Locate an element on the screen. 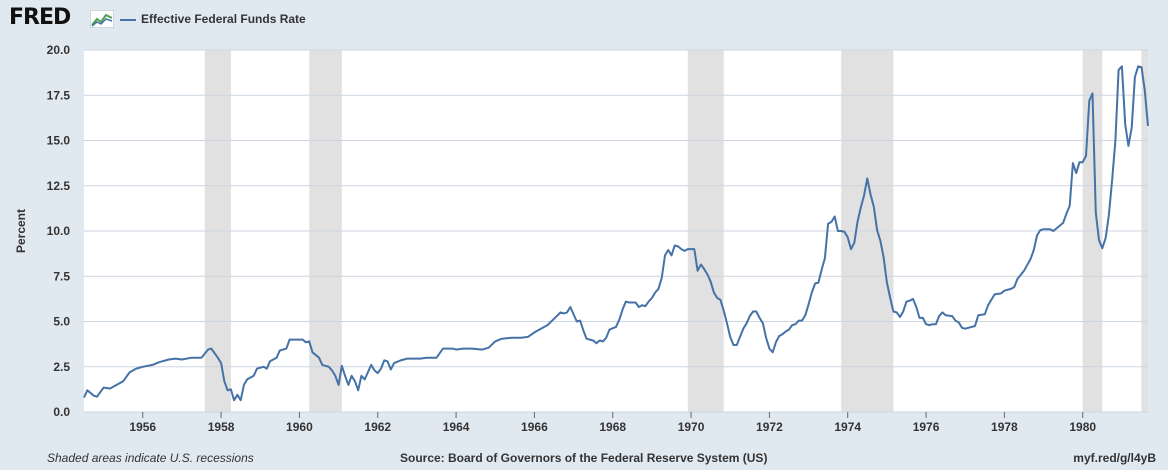  x-tick-label: 1968 is located at coordinates (612, 427).